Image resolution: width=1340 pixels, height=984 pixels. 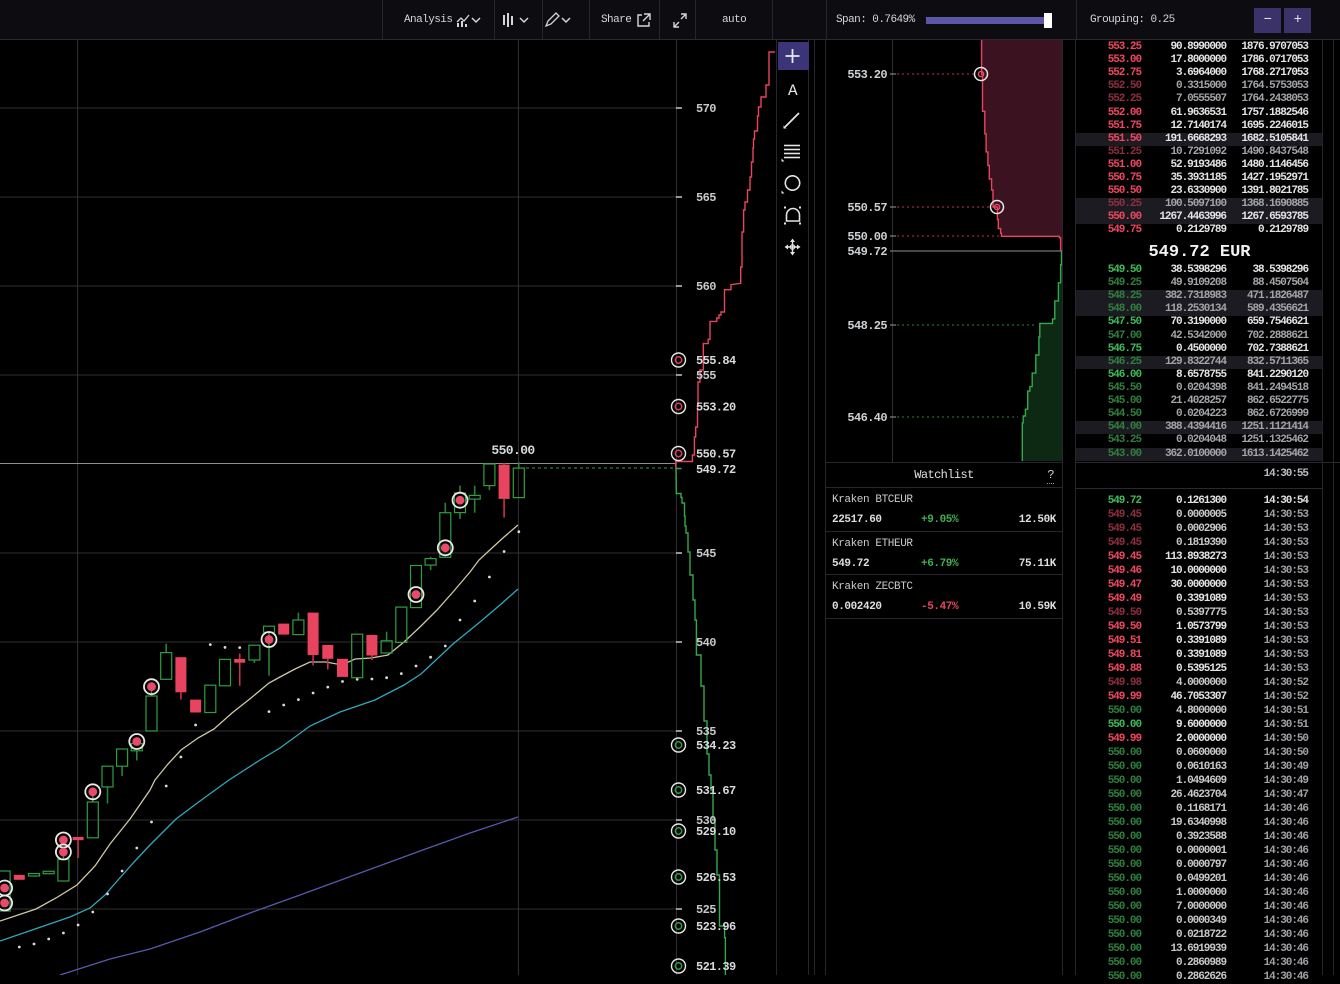 I want to click on svg-text: 535, so click(x=706, y=732).